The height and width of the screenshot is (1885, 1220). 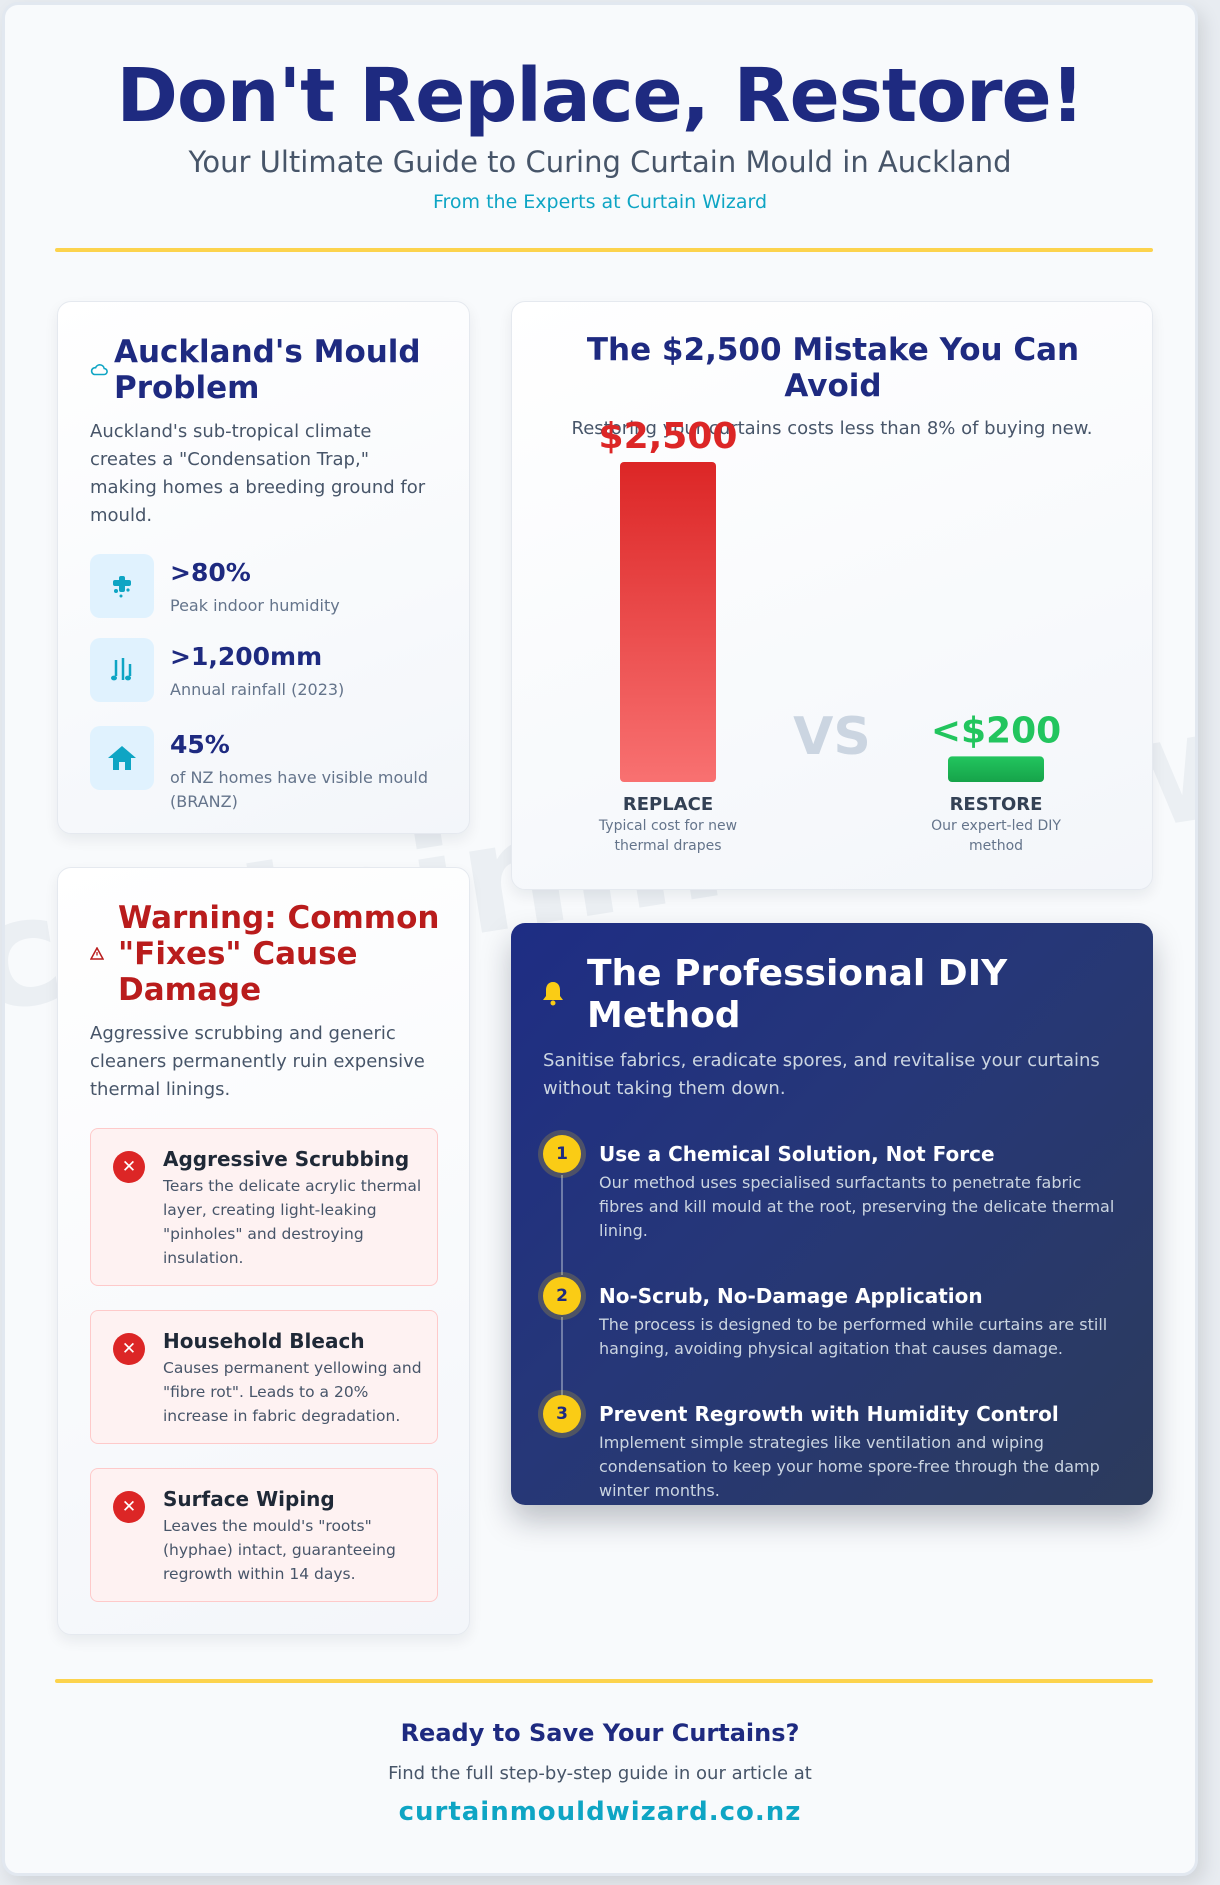 What do you see at coordinates (667, 836) in the screenshot?
I see `cost-sublabel: Typical cost for new thermal drapes` at bounding box center [667, 836].